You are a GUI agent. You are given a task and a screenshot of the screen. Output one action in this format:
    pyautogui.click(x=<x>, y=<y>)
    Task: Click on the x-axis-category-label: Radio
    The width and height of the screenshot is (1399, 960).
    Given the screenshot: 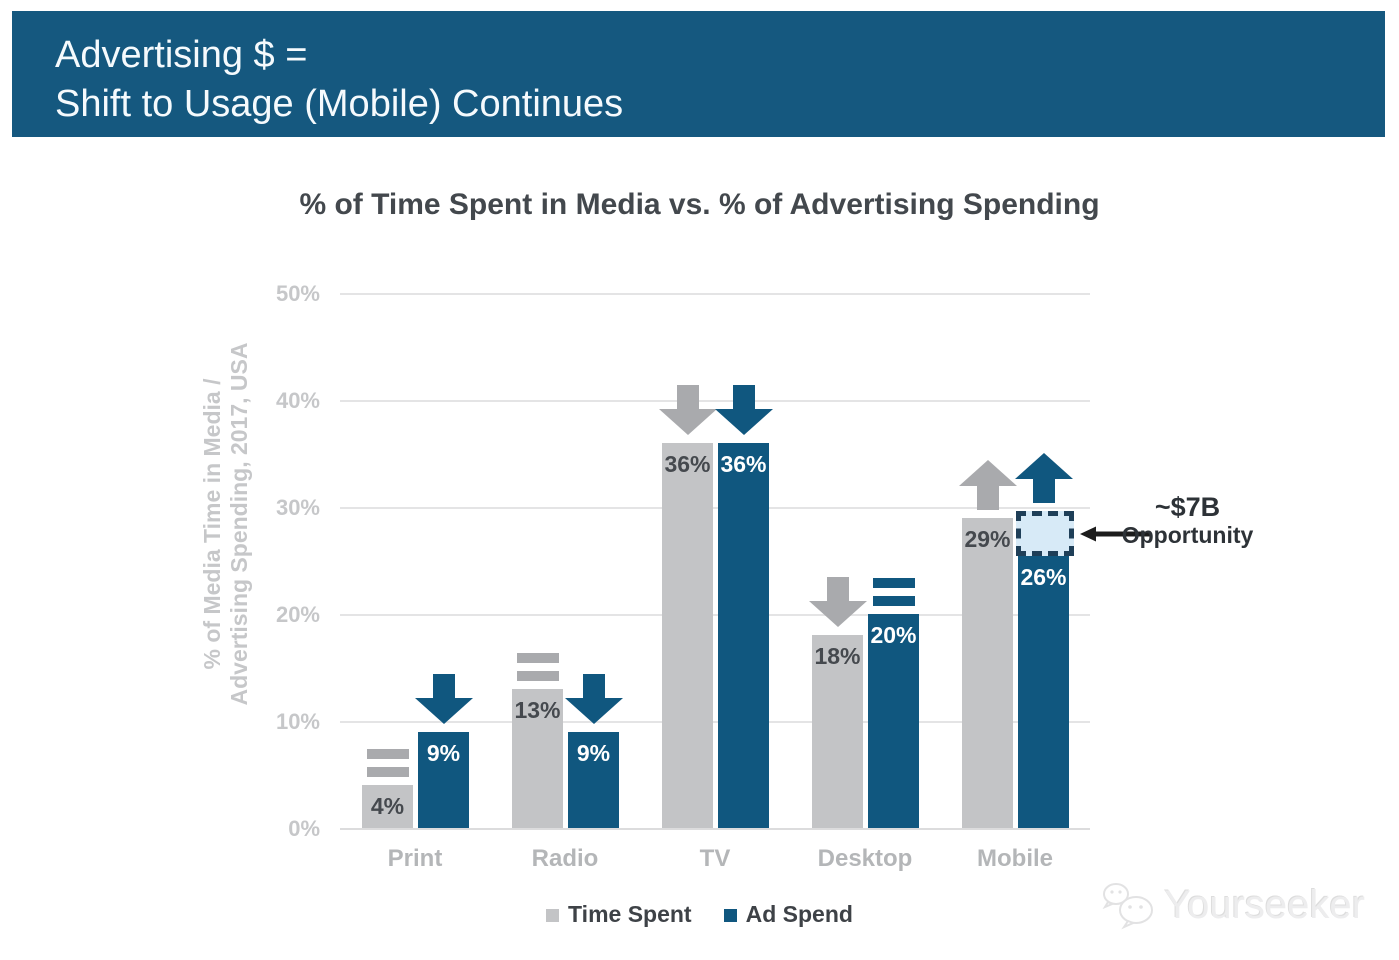 What is the action you would take?
    pyautogui.click(x=565, y=858)
    